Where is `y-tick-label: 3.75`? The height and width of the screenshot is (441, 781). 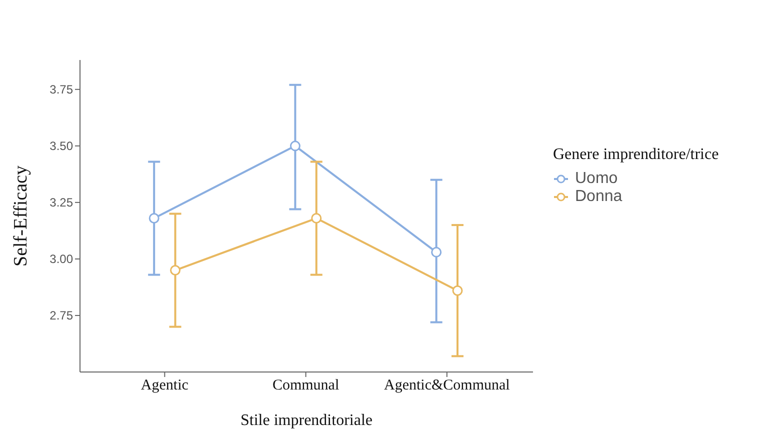
y-tick-label: 3.75 is located at coordinates (62, 89).